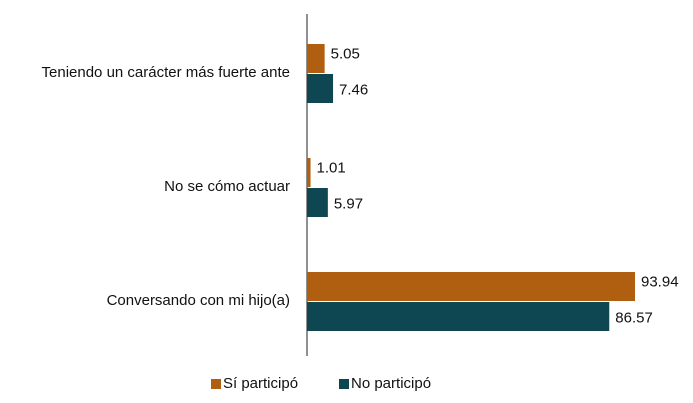  I want to click on data-label: 86.57, so click(634, 317).